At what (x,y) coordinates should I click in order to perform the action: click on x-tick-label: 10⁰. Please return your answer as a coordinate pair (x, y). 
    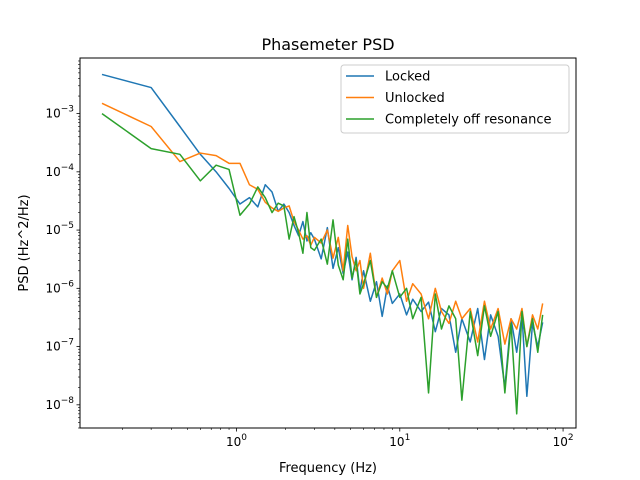
    Looking at the image, I should click on (236, 441).